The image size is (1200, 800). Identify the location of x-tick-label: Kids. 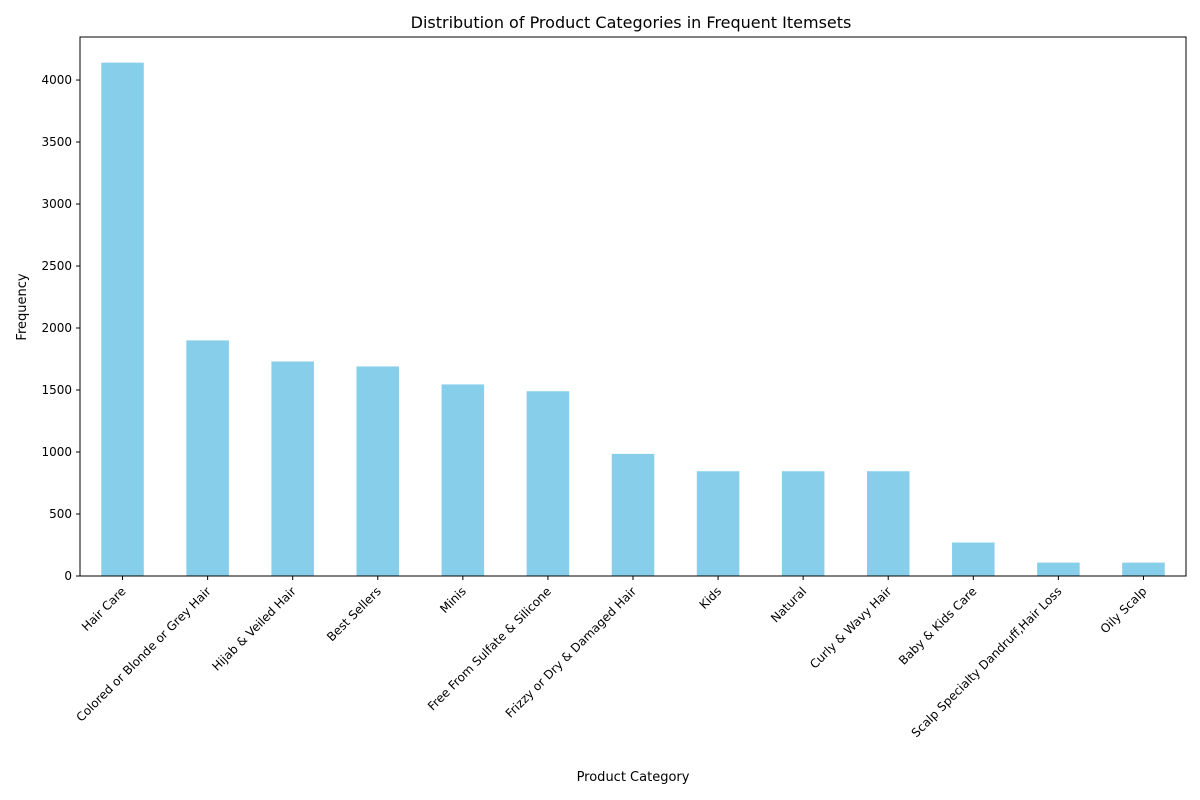
(711, 598).